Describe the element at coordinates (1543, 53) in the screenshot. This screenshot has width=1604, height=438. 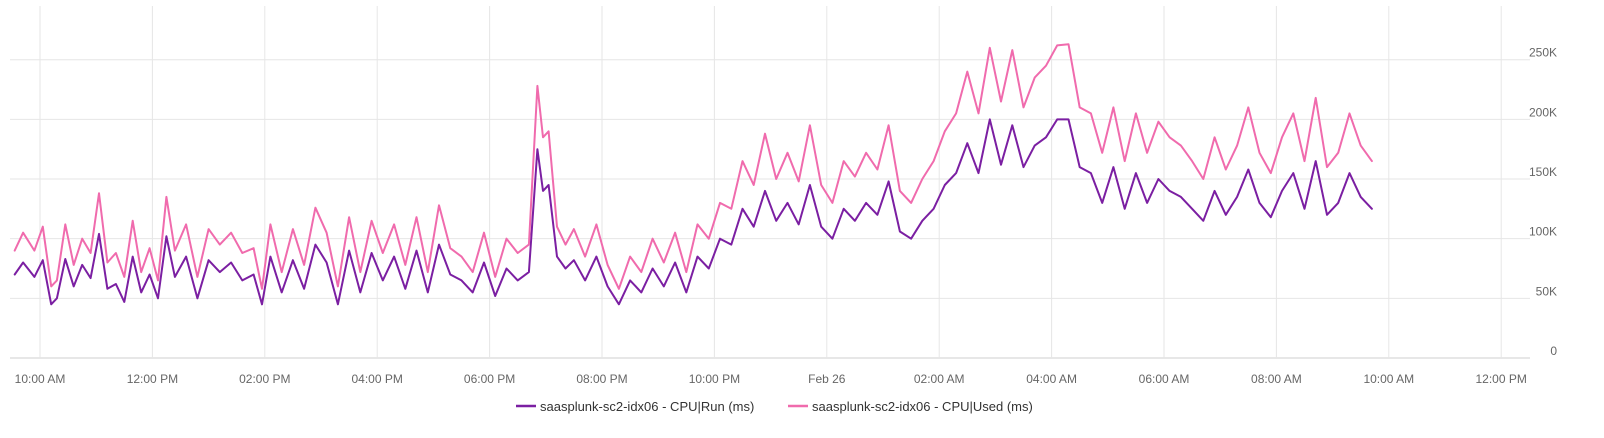
I see `y-tick-label: 250K` at that location.